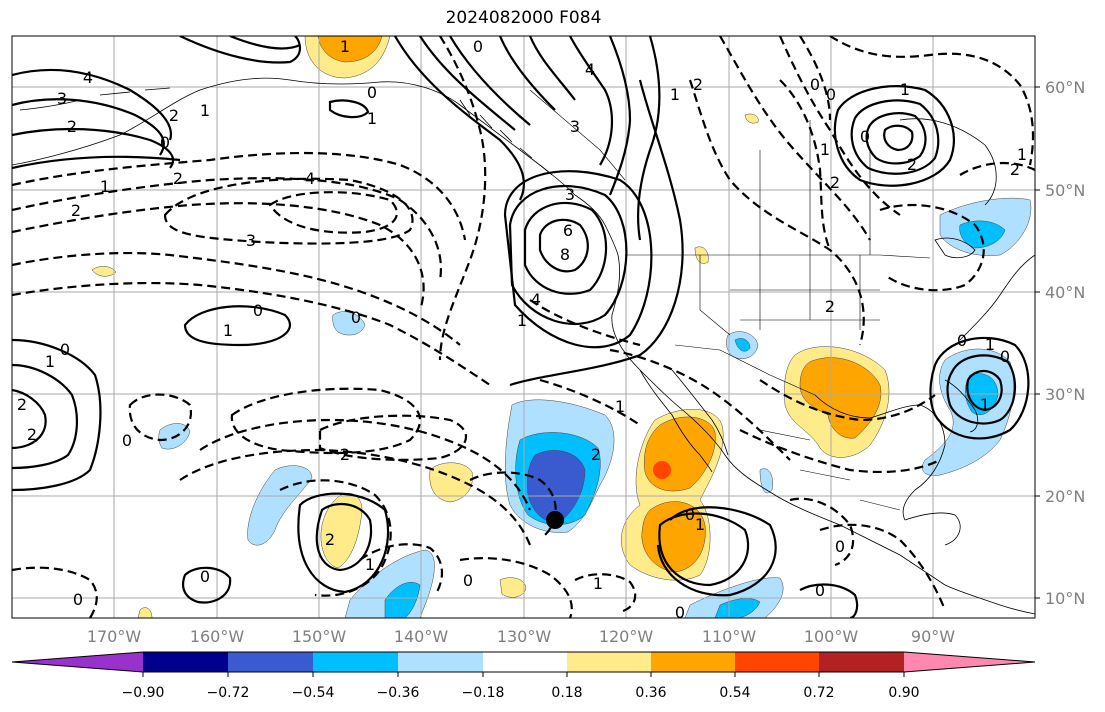 This screenshot has height=712, width=1105. I want to click on colorbar-tick-label: 0.54, so click(734, 693).